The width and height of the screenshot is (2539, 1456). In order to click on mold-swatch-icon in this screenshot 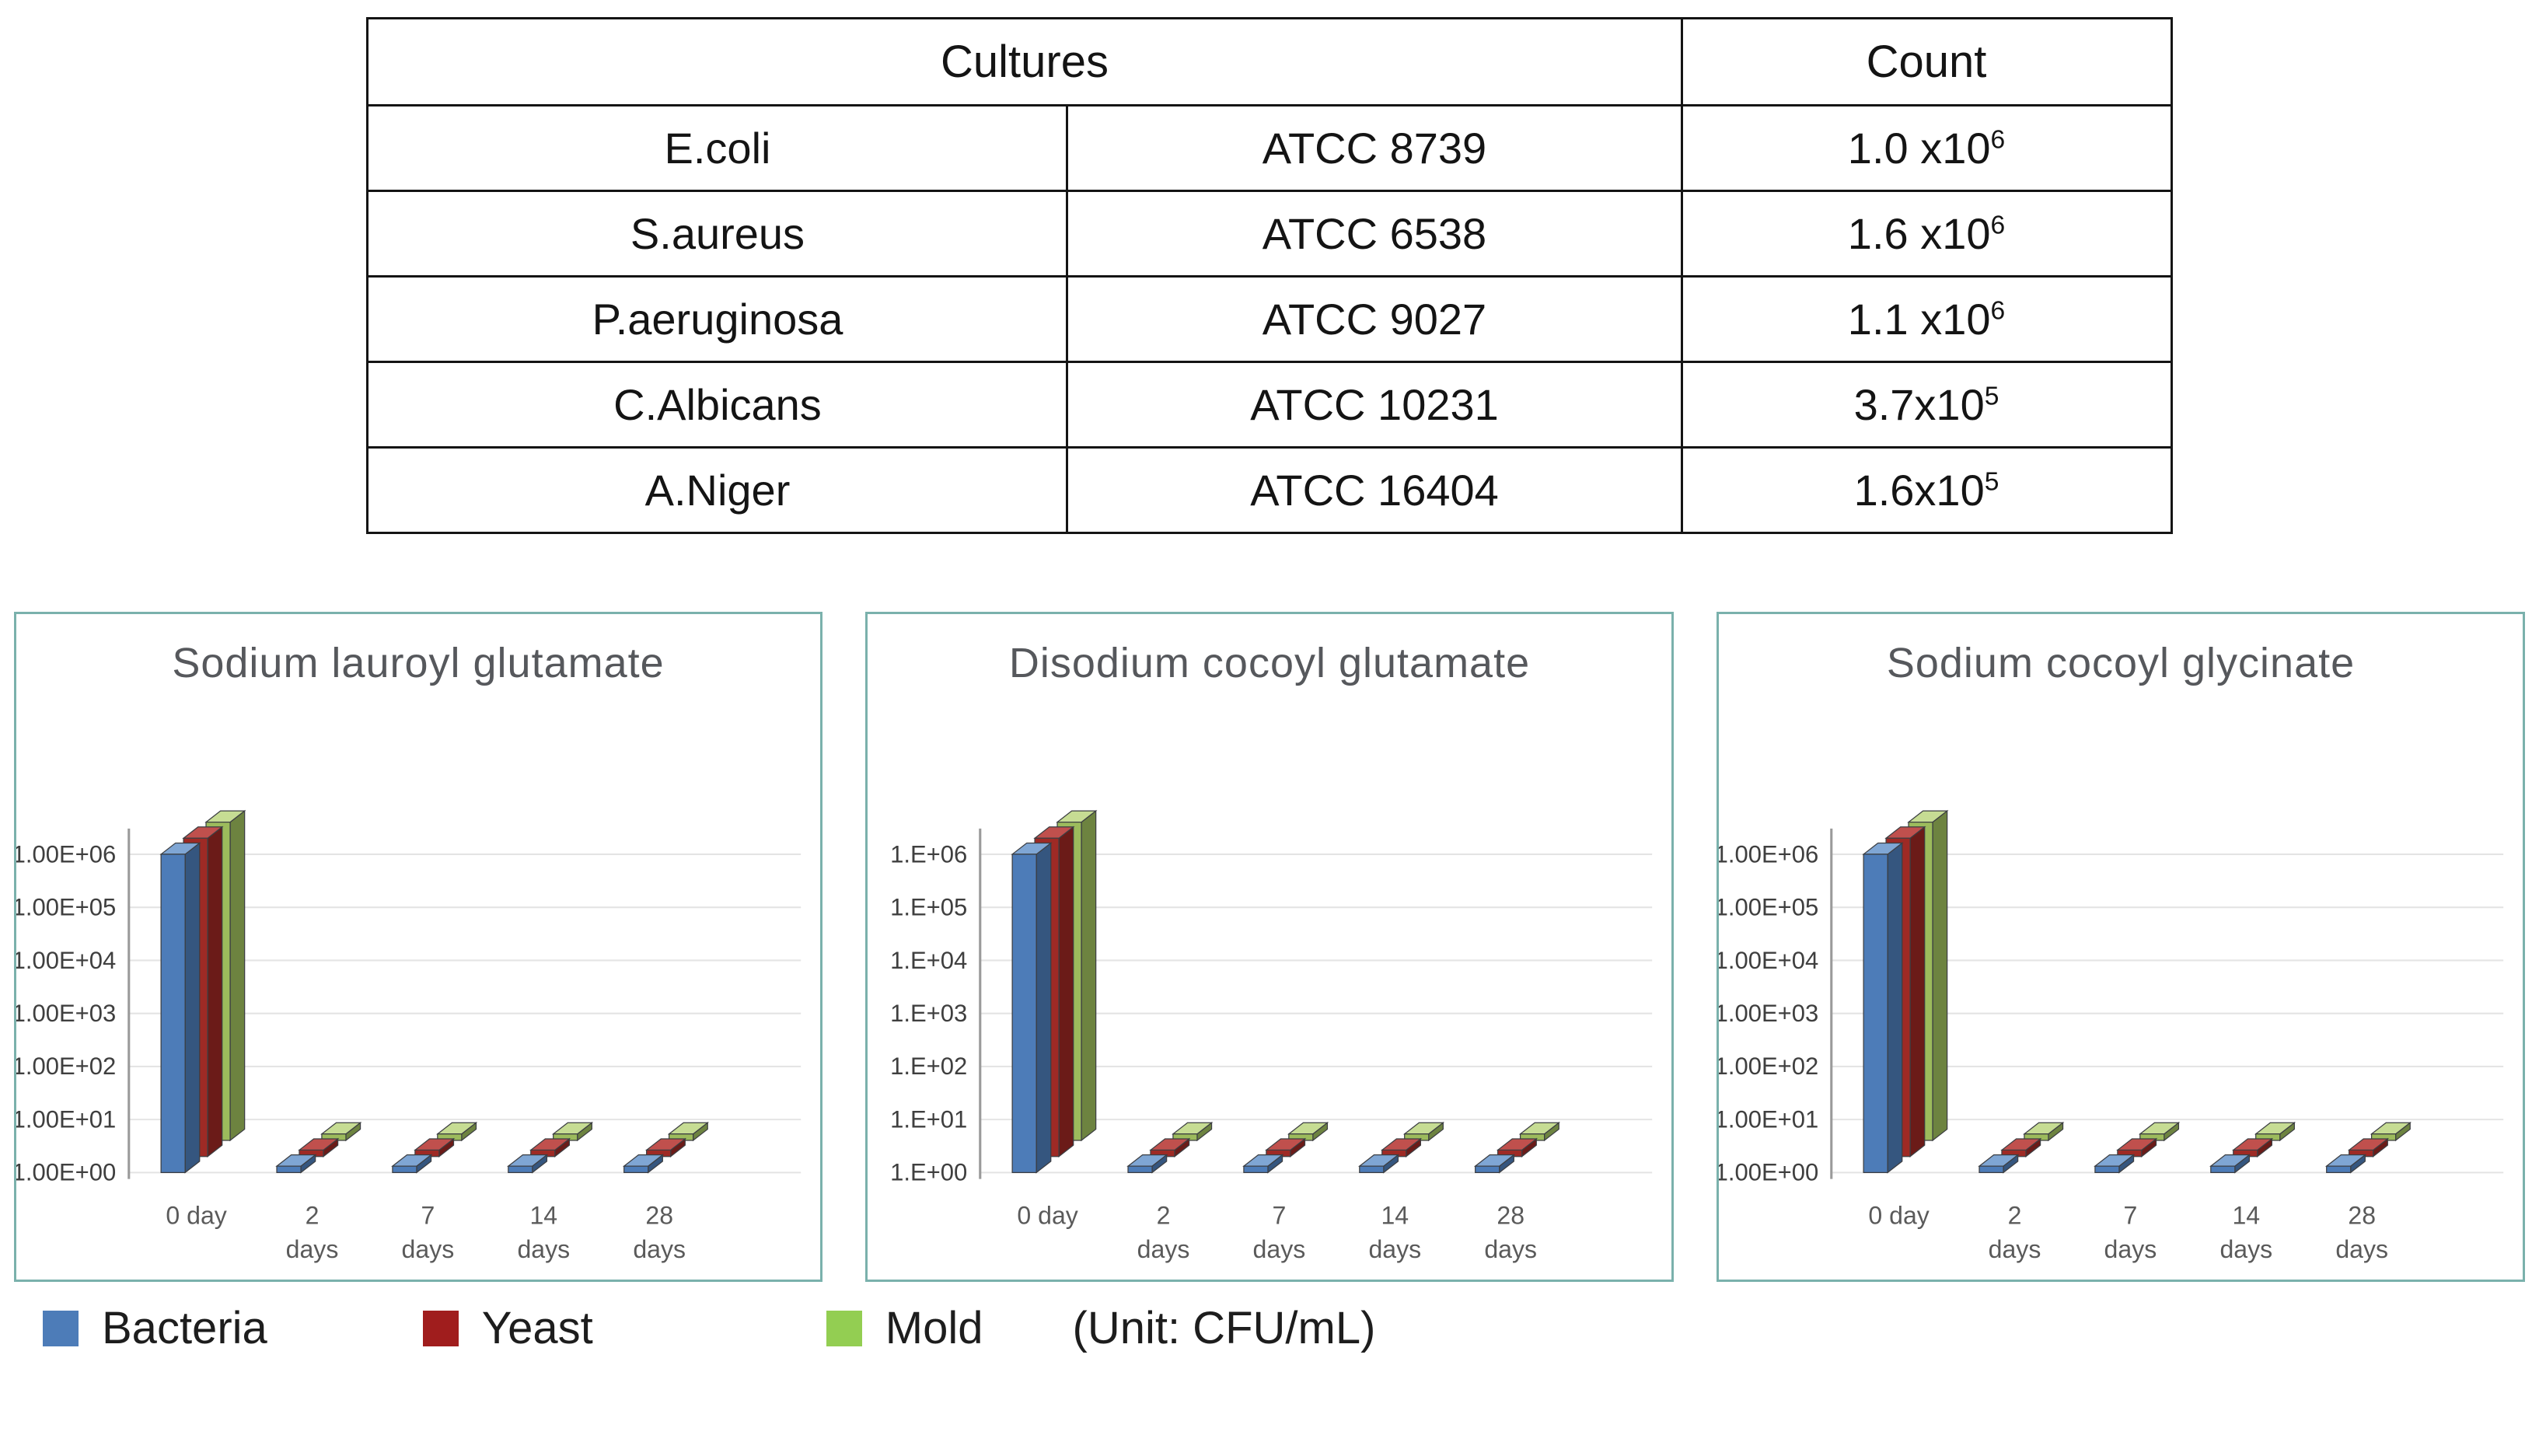, I will do `click(844, 1328)`.